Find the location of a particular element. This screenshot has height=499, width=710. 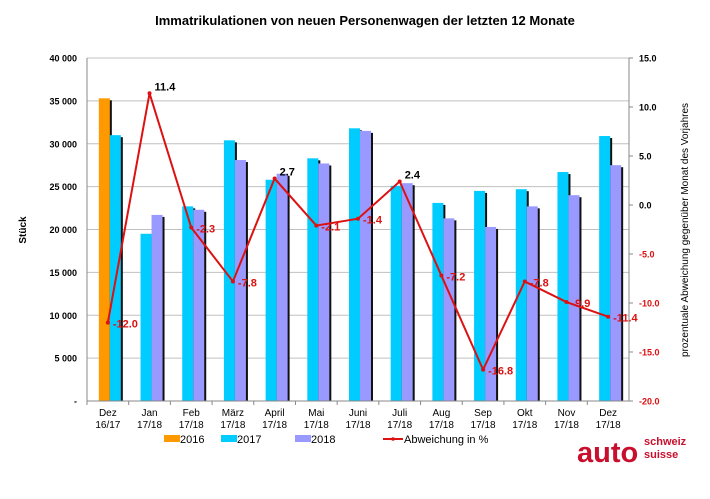

legend: 2016 2017 2018 Abweichung in % is located at coordinates (326, 440).